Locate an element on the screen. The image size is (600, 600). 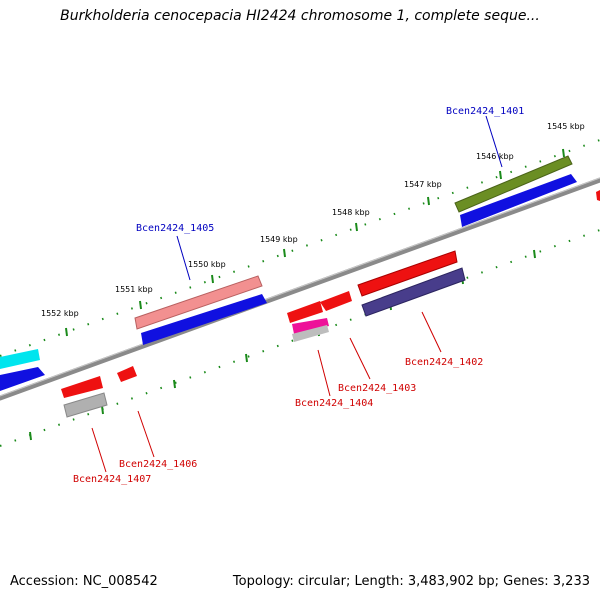
kbp-label-1546: 1546 kbp is located at coordinates (495, 156).